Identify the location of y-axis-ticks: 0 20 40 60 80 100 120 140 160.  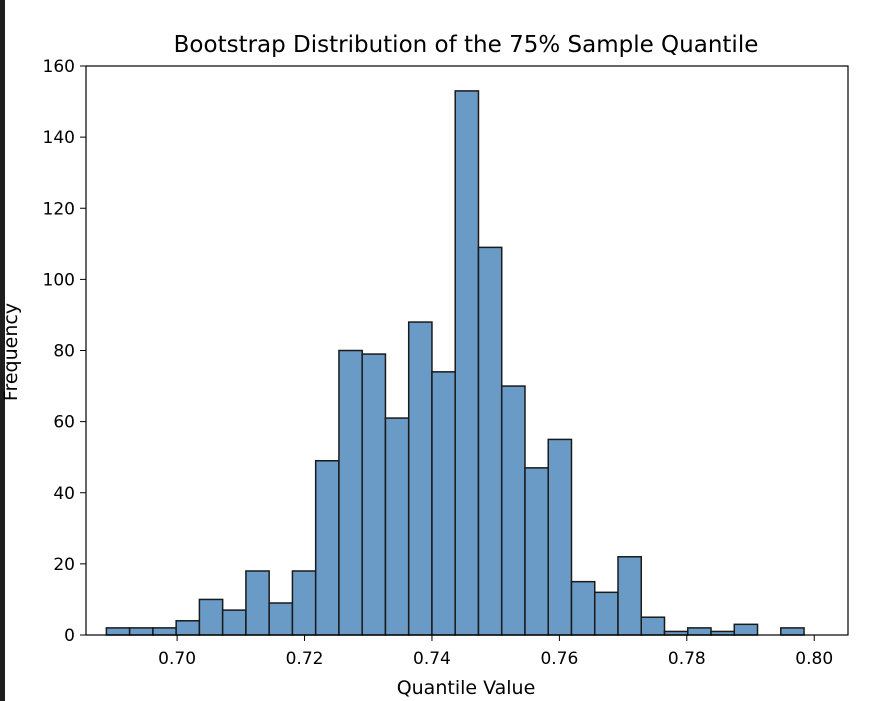
(64, 351).